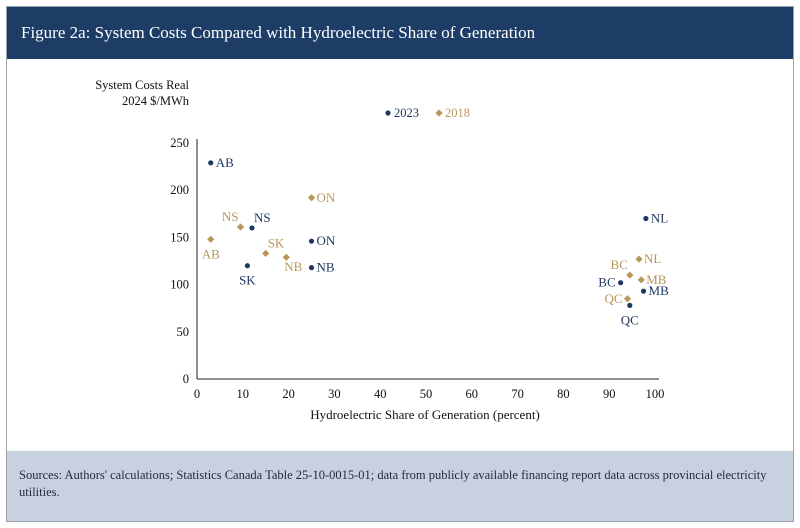 Image resolution: width=800 pixels, height=528 pixels. Describe the element at coordinates (142, 85) in the screenshot. I see `y-axis-label-line1: System Costs Real` at that location.